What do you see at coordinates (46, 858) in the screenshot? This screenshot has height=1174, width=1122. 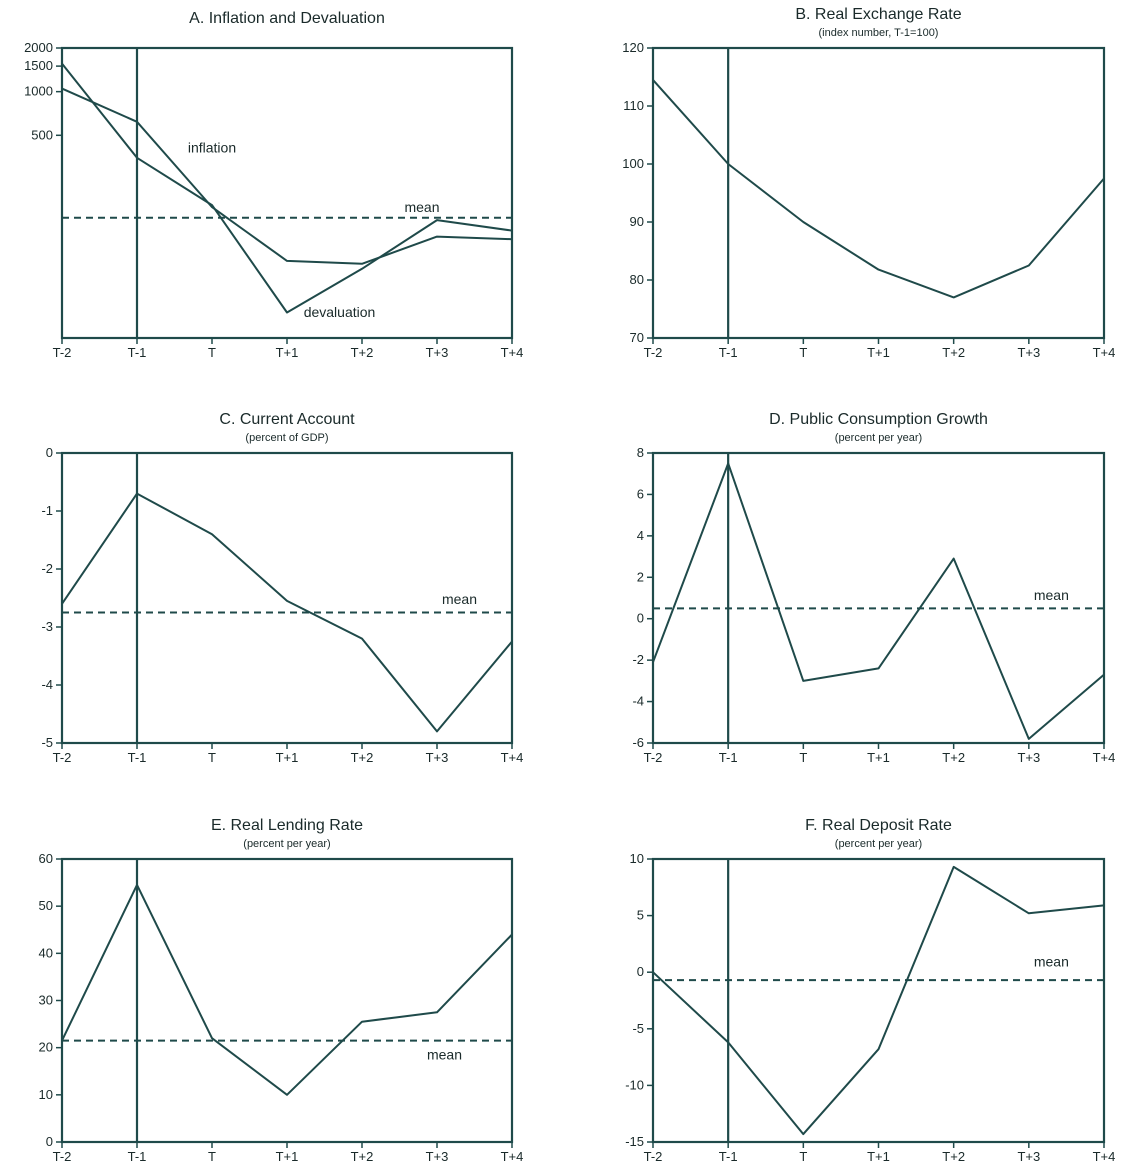 I see `y-tick-label: 60` at bounding box center [46, 858].